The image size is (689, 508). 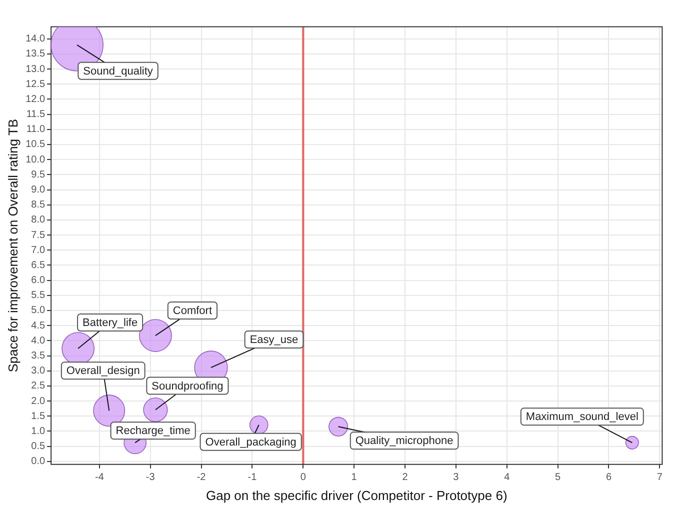 What do you see at coordinates (36, 130) in the screenshot?
I see `y-tick-label: 11.0` at bounding box center [36, 130].